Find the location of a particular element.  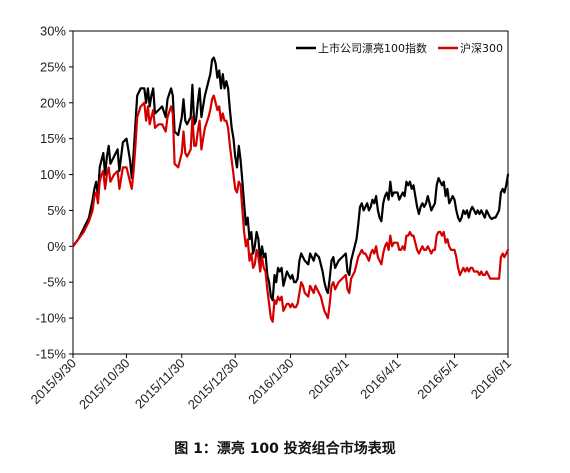

y-tick-label: 20% is located at coordinates (53, 102).